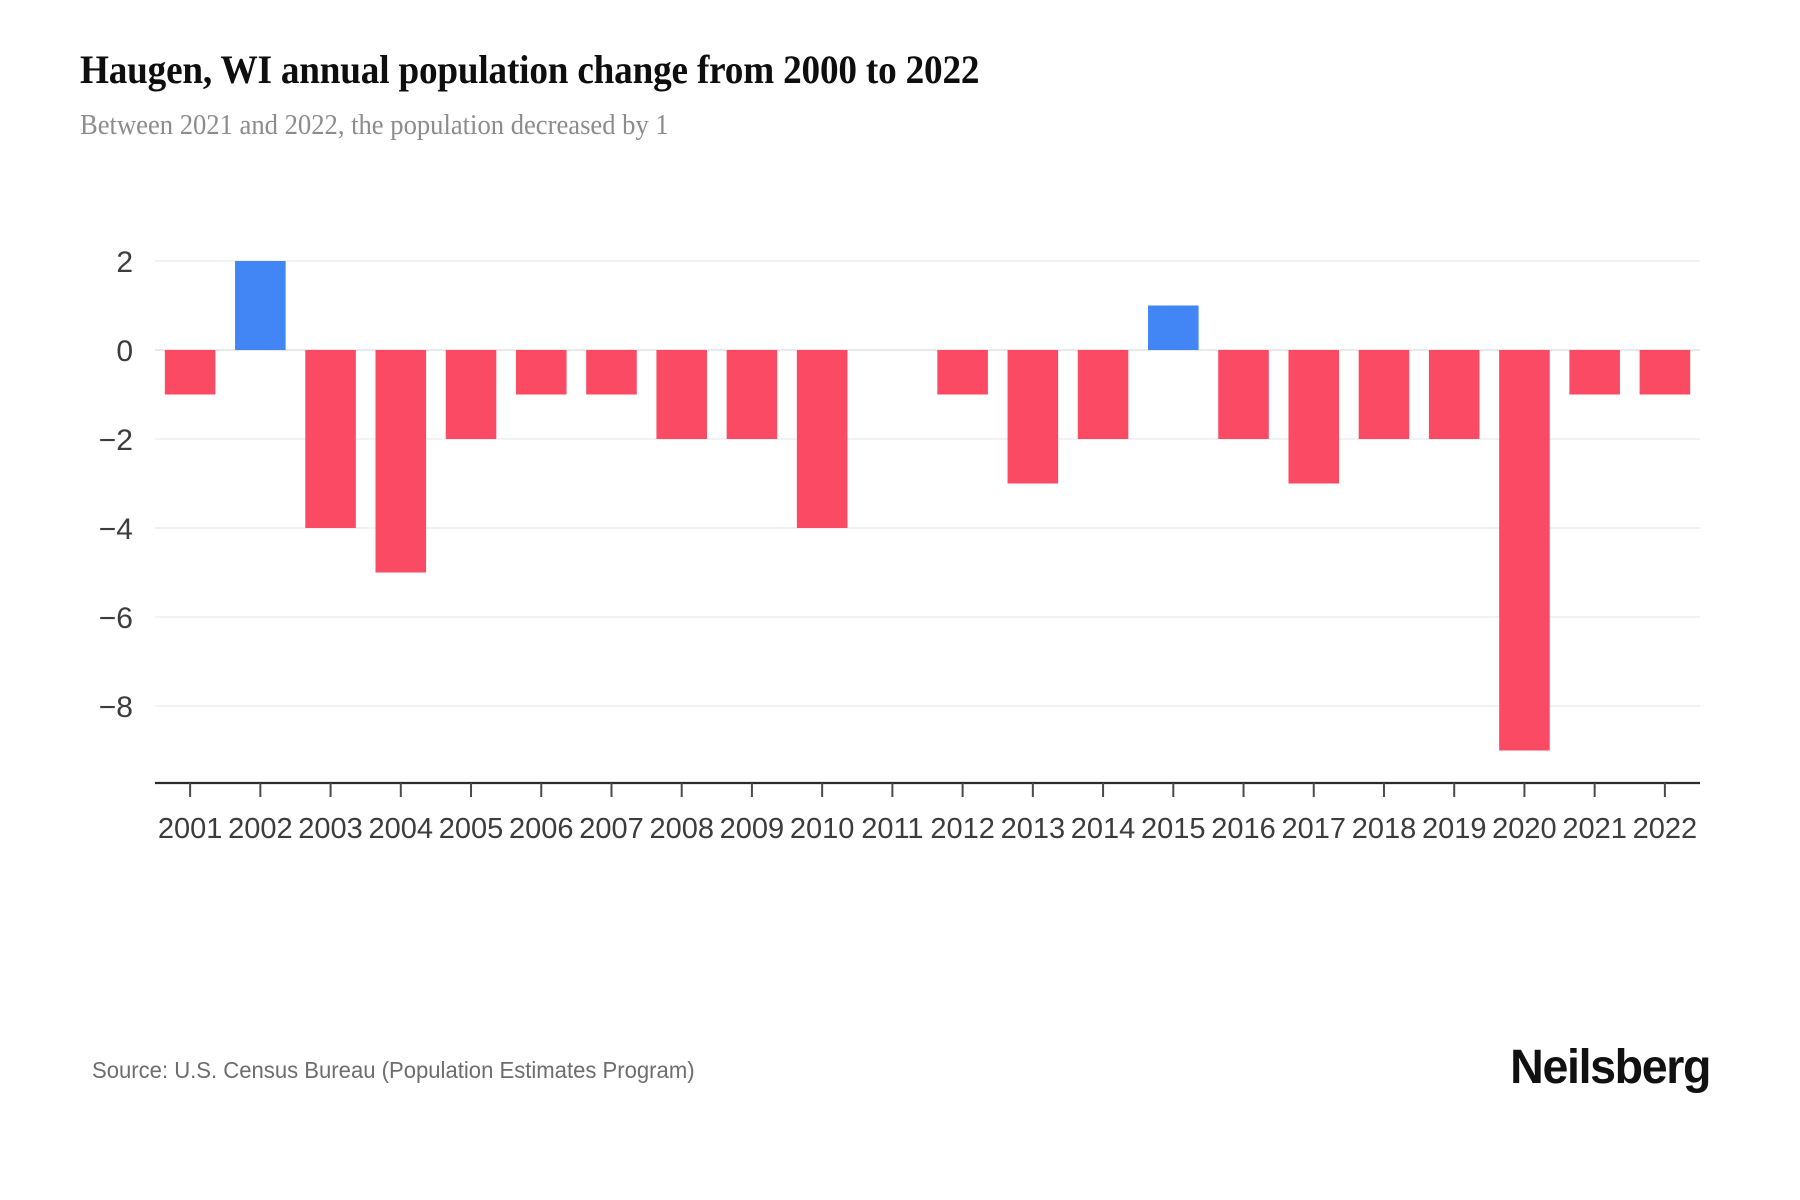  Describe the element at coordinates (124, 351) in the screenshot. I see `y-axis-tick-label: 0` at that location.